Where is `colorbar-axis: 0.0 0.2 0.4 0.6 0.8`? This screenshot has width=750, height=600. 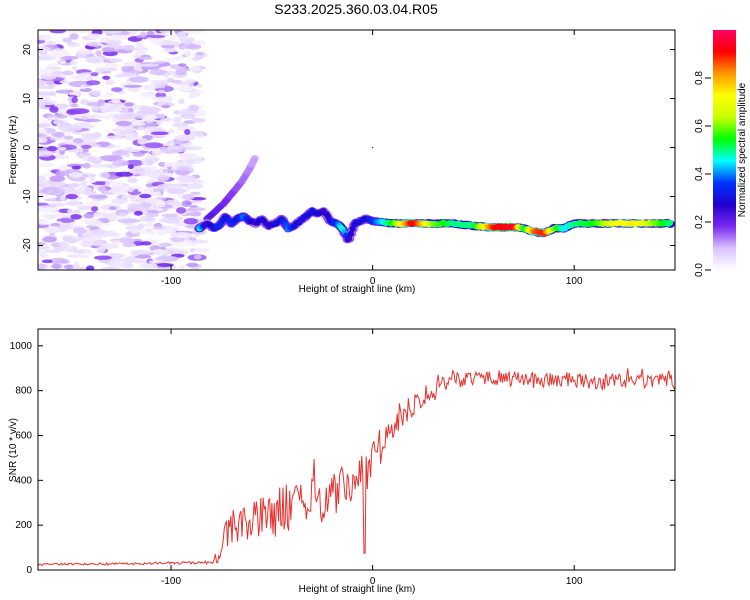 colorbar-axis: 0.0 0.2 0.4 0.6 0.8 is located at coordinates (702, 174).